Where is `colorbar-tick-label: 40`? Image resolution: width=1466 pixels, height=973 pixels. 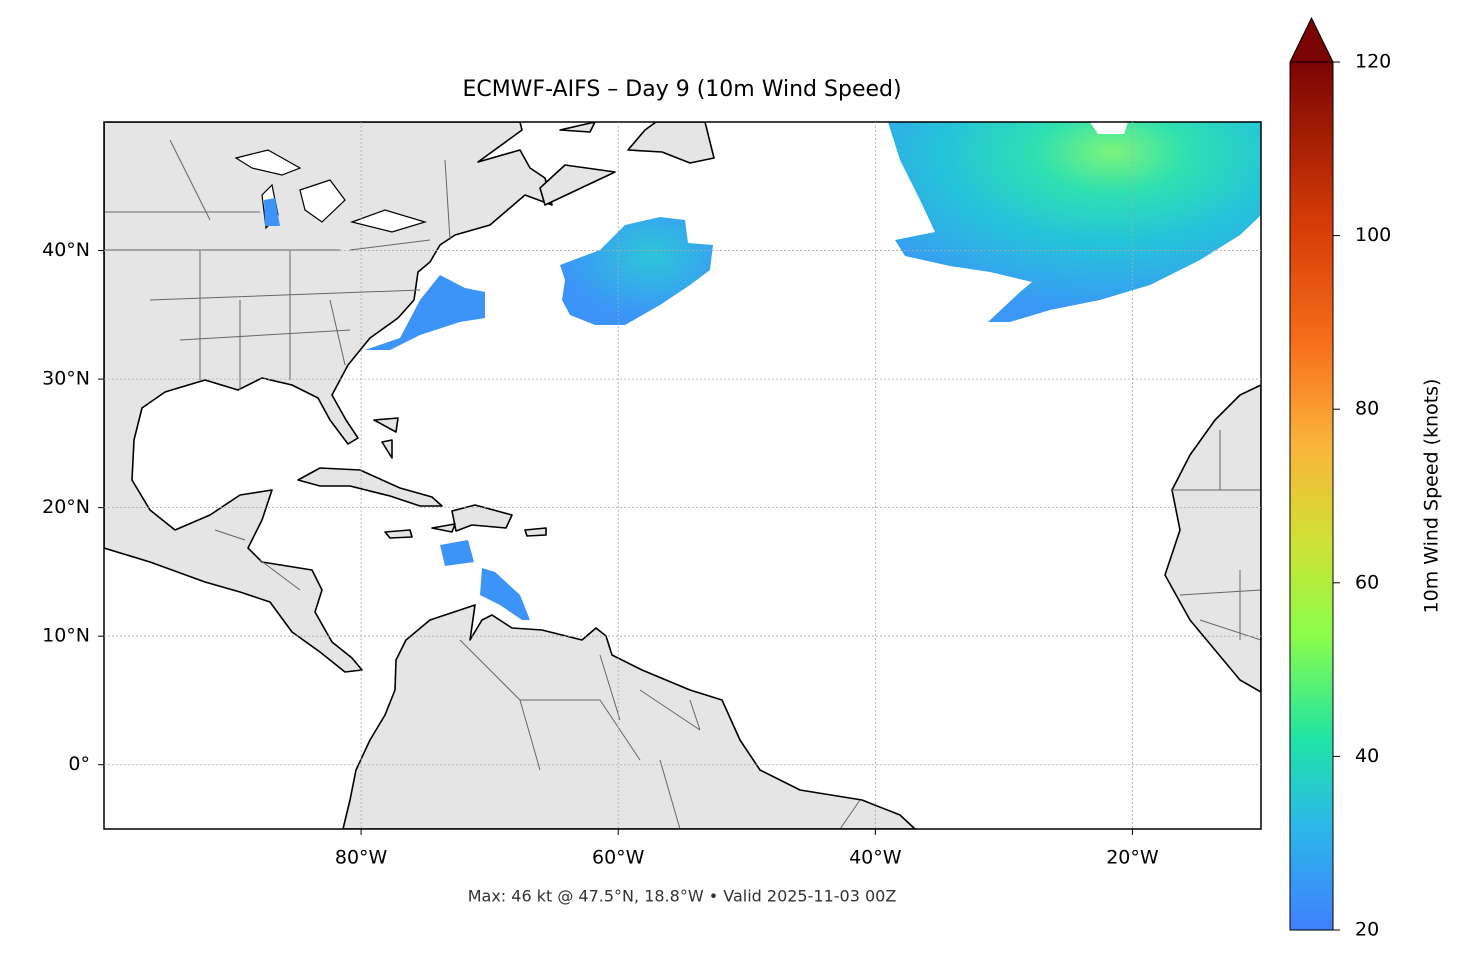 colorbar-tick-label: 40 is located at coordinates (1367, 756).